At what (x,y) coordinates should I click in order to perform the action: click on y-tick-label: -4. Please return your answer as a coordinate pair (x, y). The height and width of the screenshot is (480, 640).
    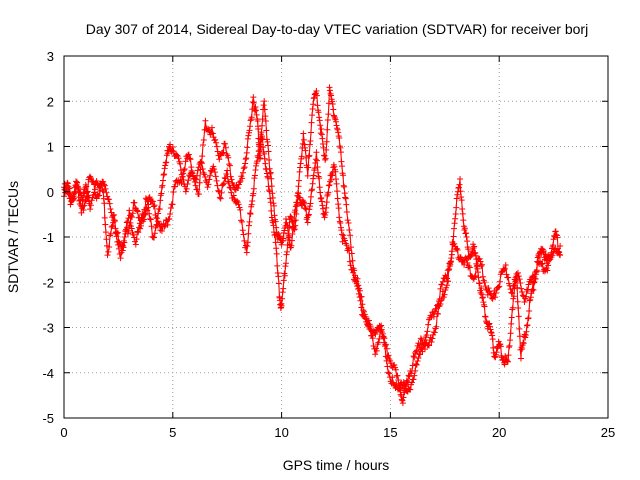
    Looking at the image, I should click on (48, 373).